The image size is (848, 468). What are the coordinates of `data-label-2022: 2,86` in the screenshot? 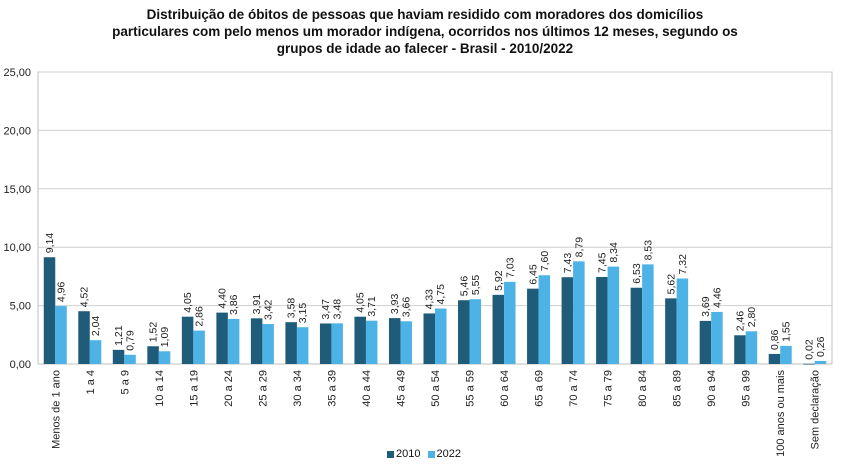 It's located at (200, 316).